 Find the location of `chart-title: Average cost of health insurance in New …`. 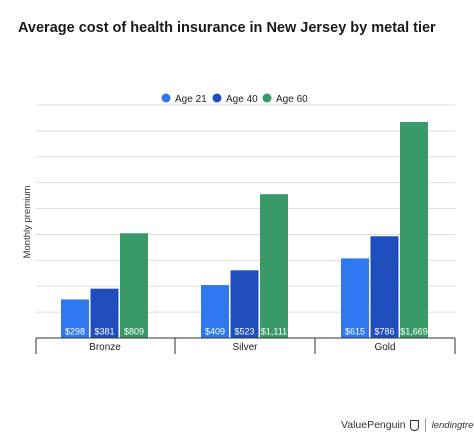

chart-title: Average cost of health insurance in New … is located at coordinates (227, 28).